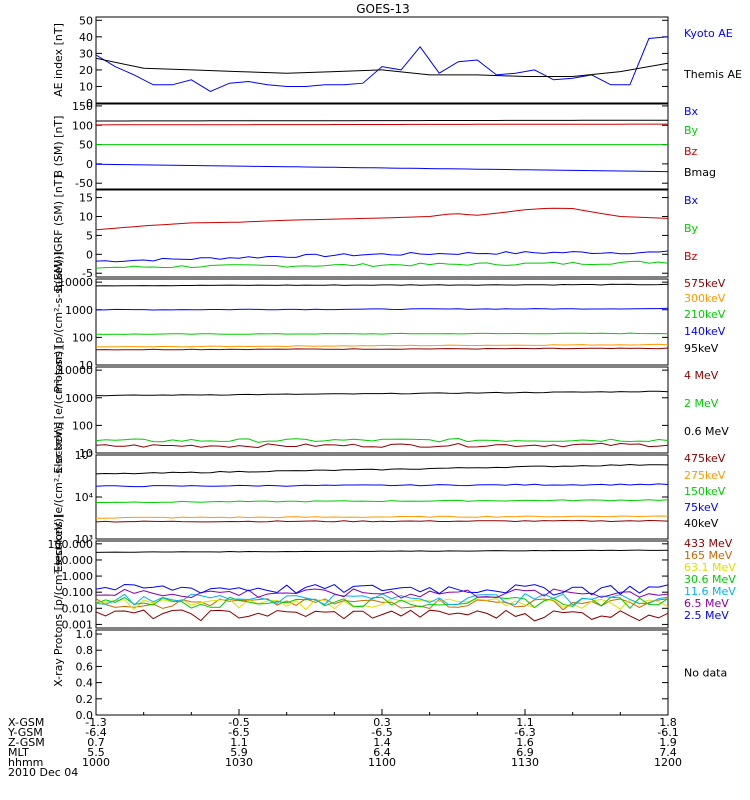  I want to click on x-axis-value: -6.3, so click(524, 732).